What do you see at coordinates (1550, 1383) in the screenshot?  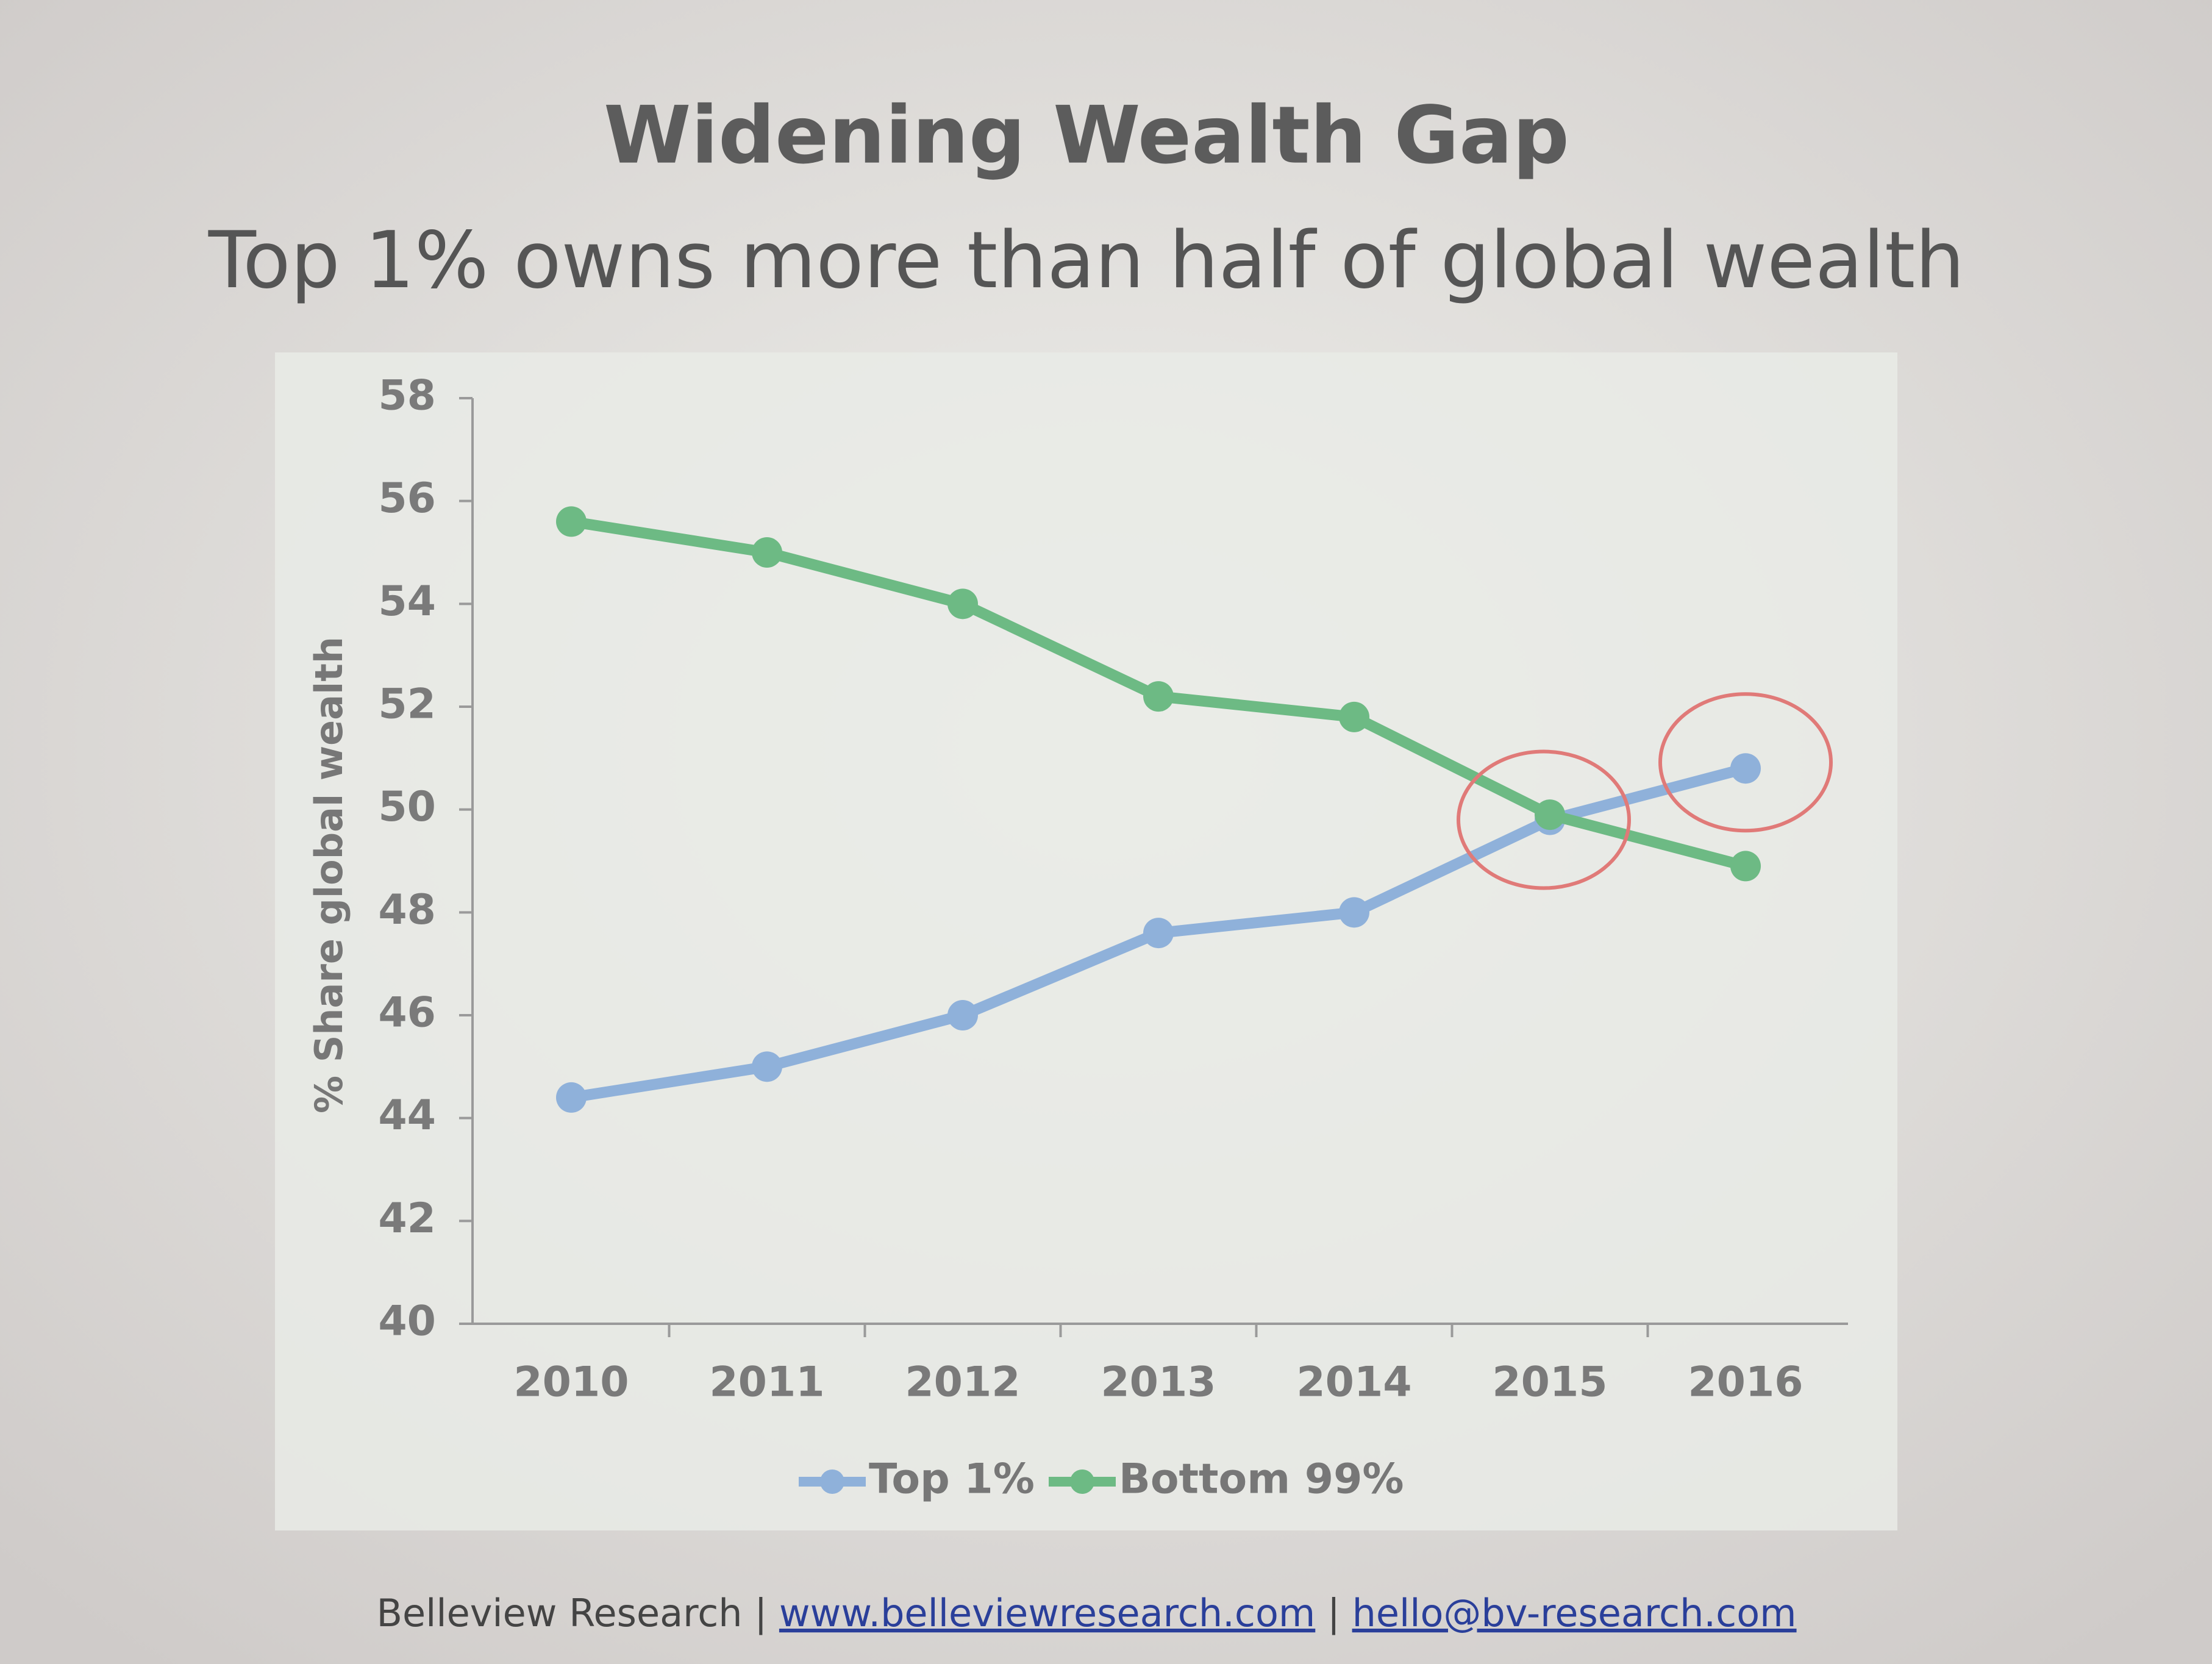 I see `x-tick-label: 2015` at bounding box center [1550, 1383].